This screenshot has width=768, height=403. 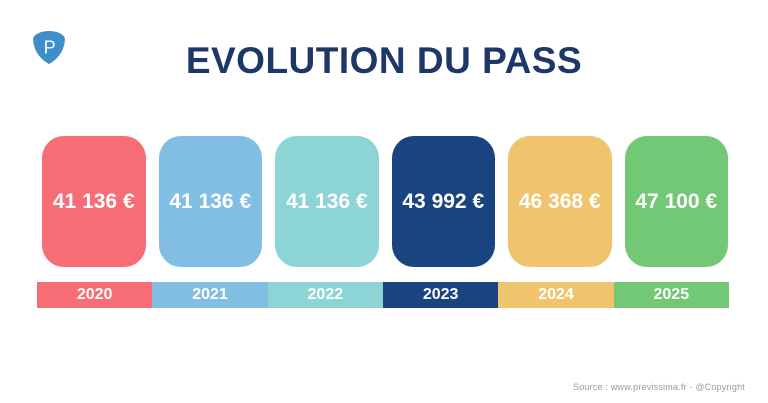 I want to click on value-card-2022: 41 136 €, so click(x=327, y=201).